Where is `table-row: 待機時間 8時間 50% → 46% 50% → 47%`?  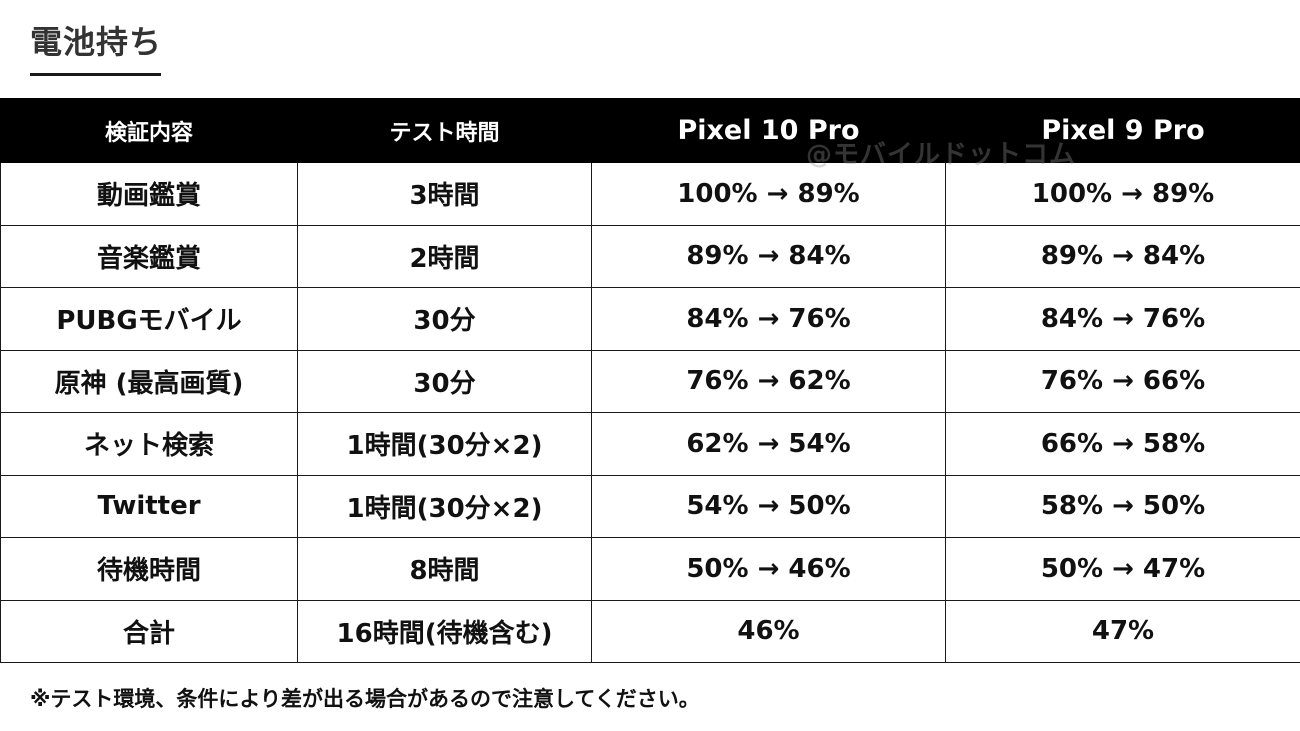 table-row: 待機時間 8時間 50% → 46% 50% → 47% is located at coordinates (650, 569).